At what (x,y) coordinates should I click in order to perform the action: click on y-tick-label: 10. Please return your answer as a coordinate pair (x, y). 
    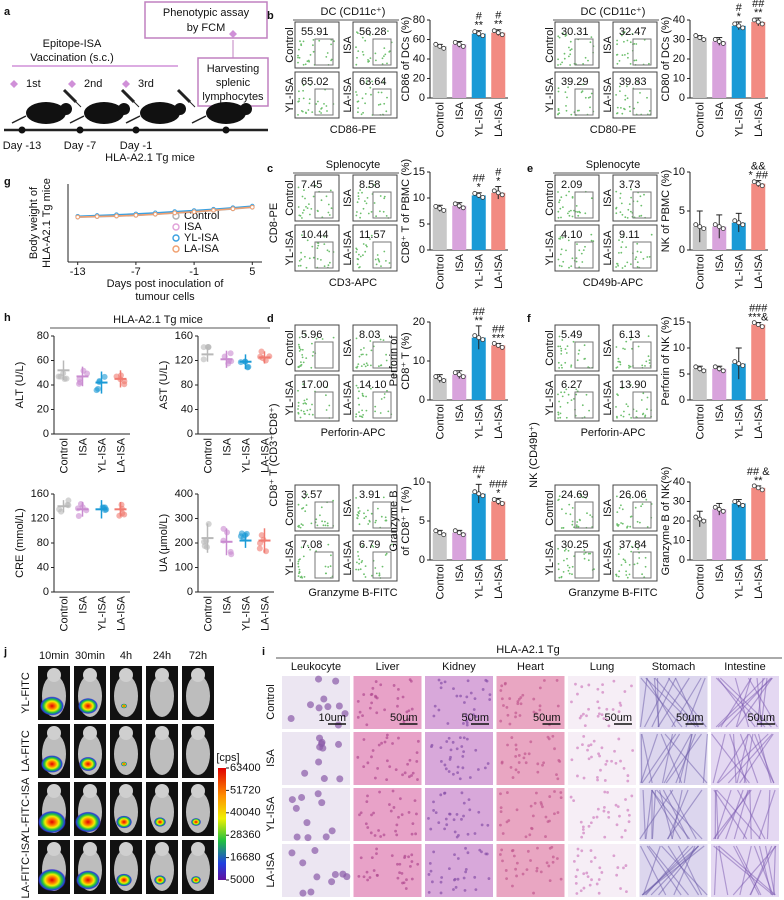
    Looking at the image, I should click on (679, 172).